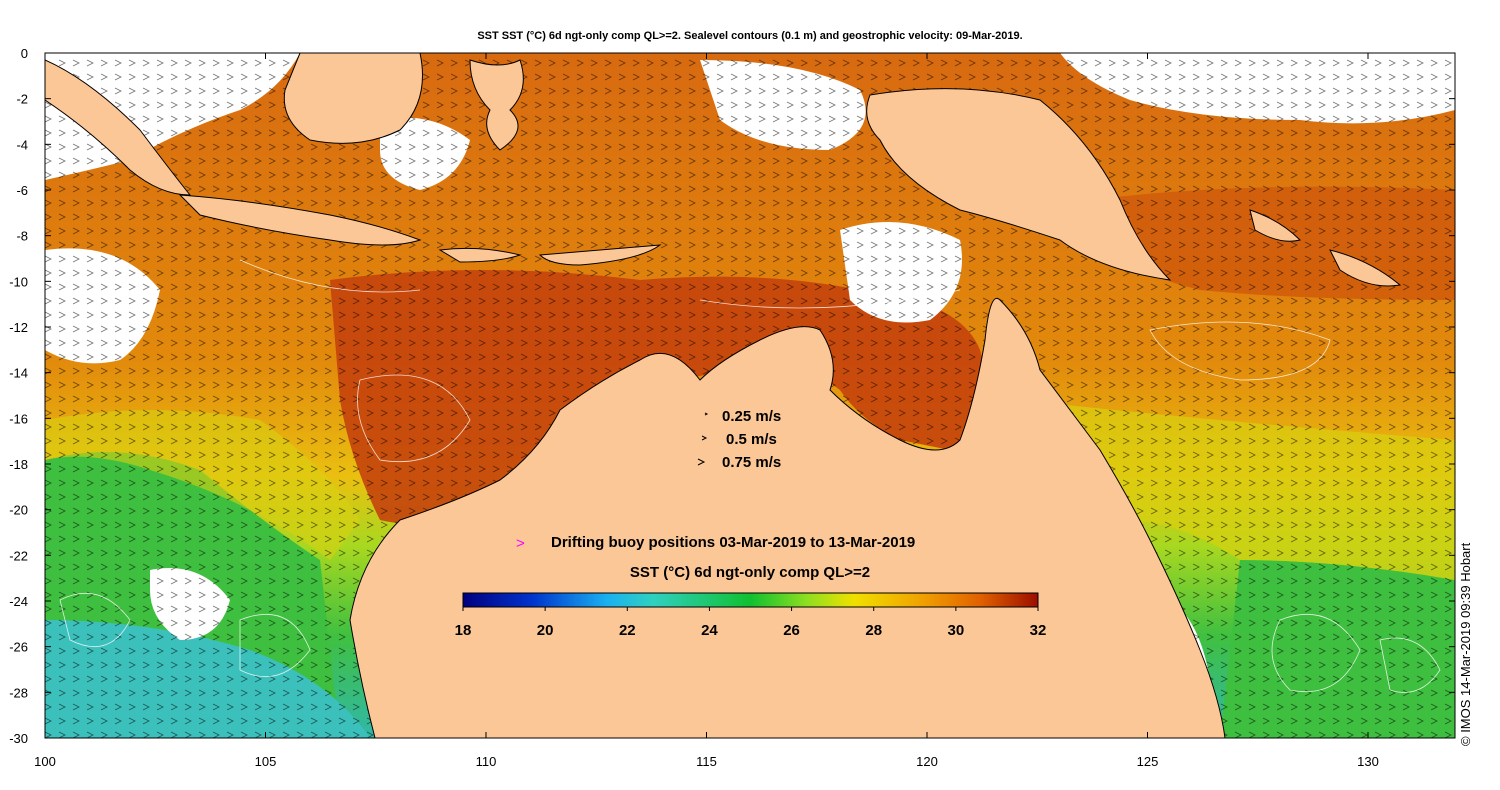 This screenshot has width=1500, height=790. What do you see at coordinates (118, 127) in the screenshot?
I see `land-sumatra` at bounding box center [118, 127].